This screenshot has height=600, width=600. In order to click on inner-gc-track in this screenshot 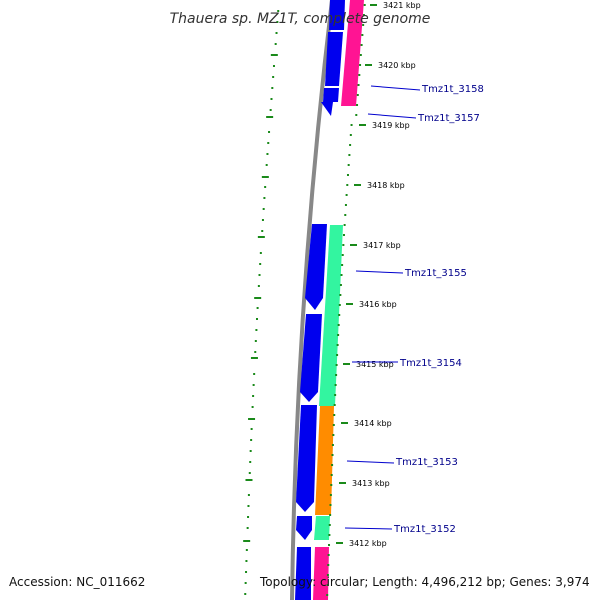, I will do `click(346, 300)`.